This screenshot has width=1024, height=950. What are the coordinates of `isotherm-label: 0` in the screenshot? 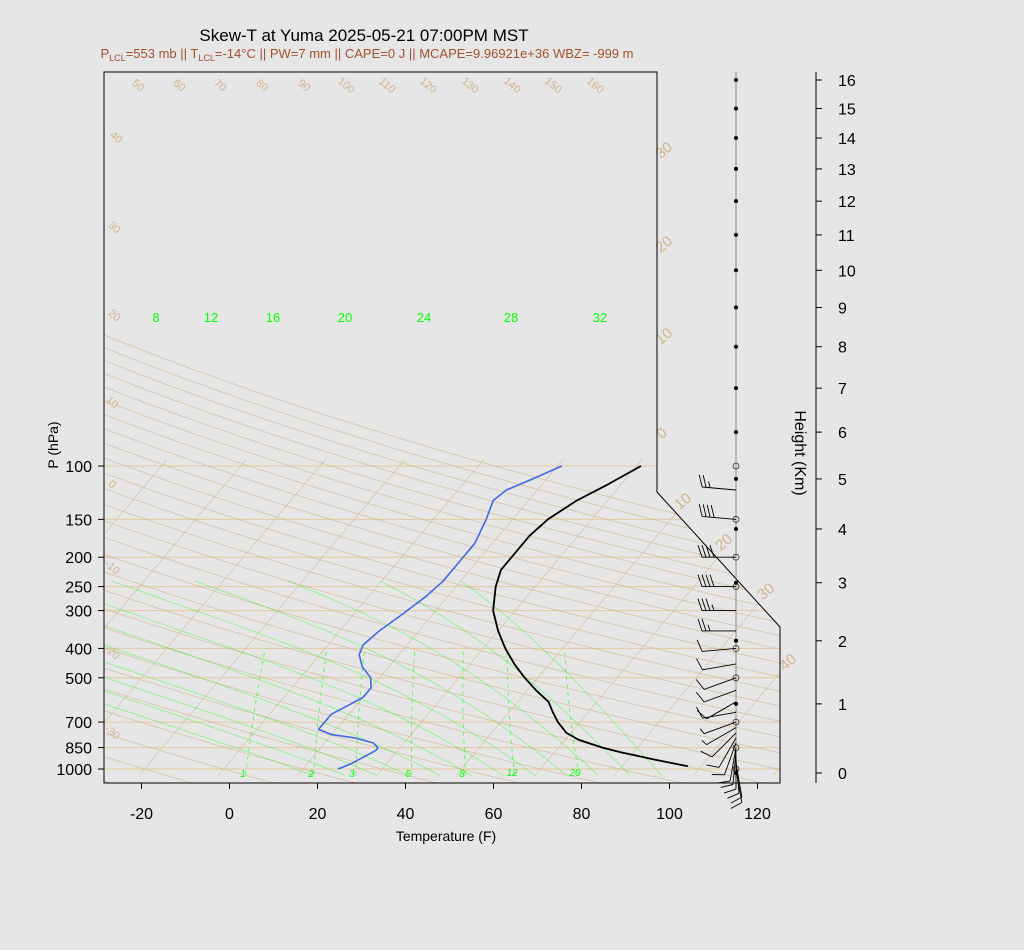 It's located at (661, 433).